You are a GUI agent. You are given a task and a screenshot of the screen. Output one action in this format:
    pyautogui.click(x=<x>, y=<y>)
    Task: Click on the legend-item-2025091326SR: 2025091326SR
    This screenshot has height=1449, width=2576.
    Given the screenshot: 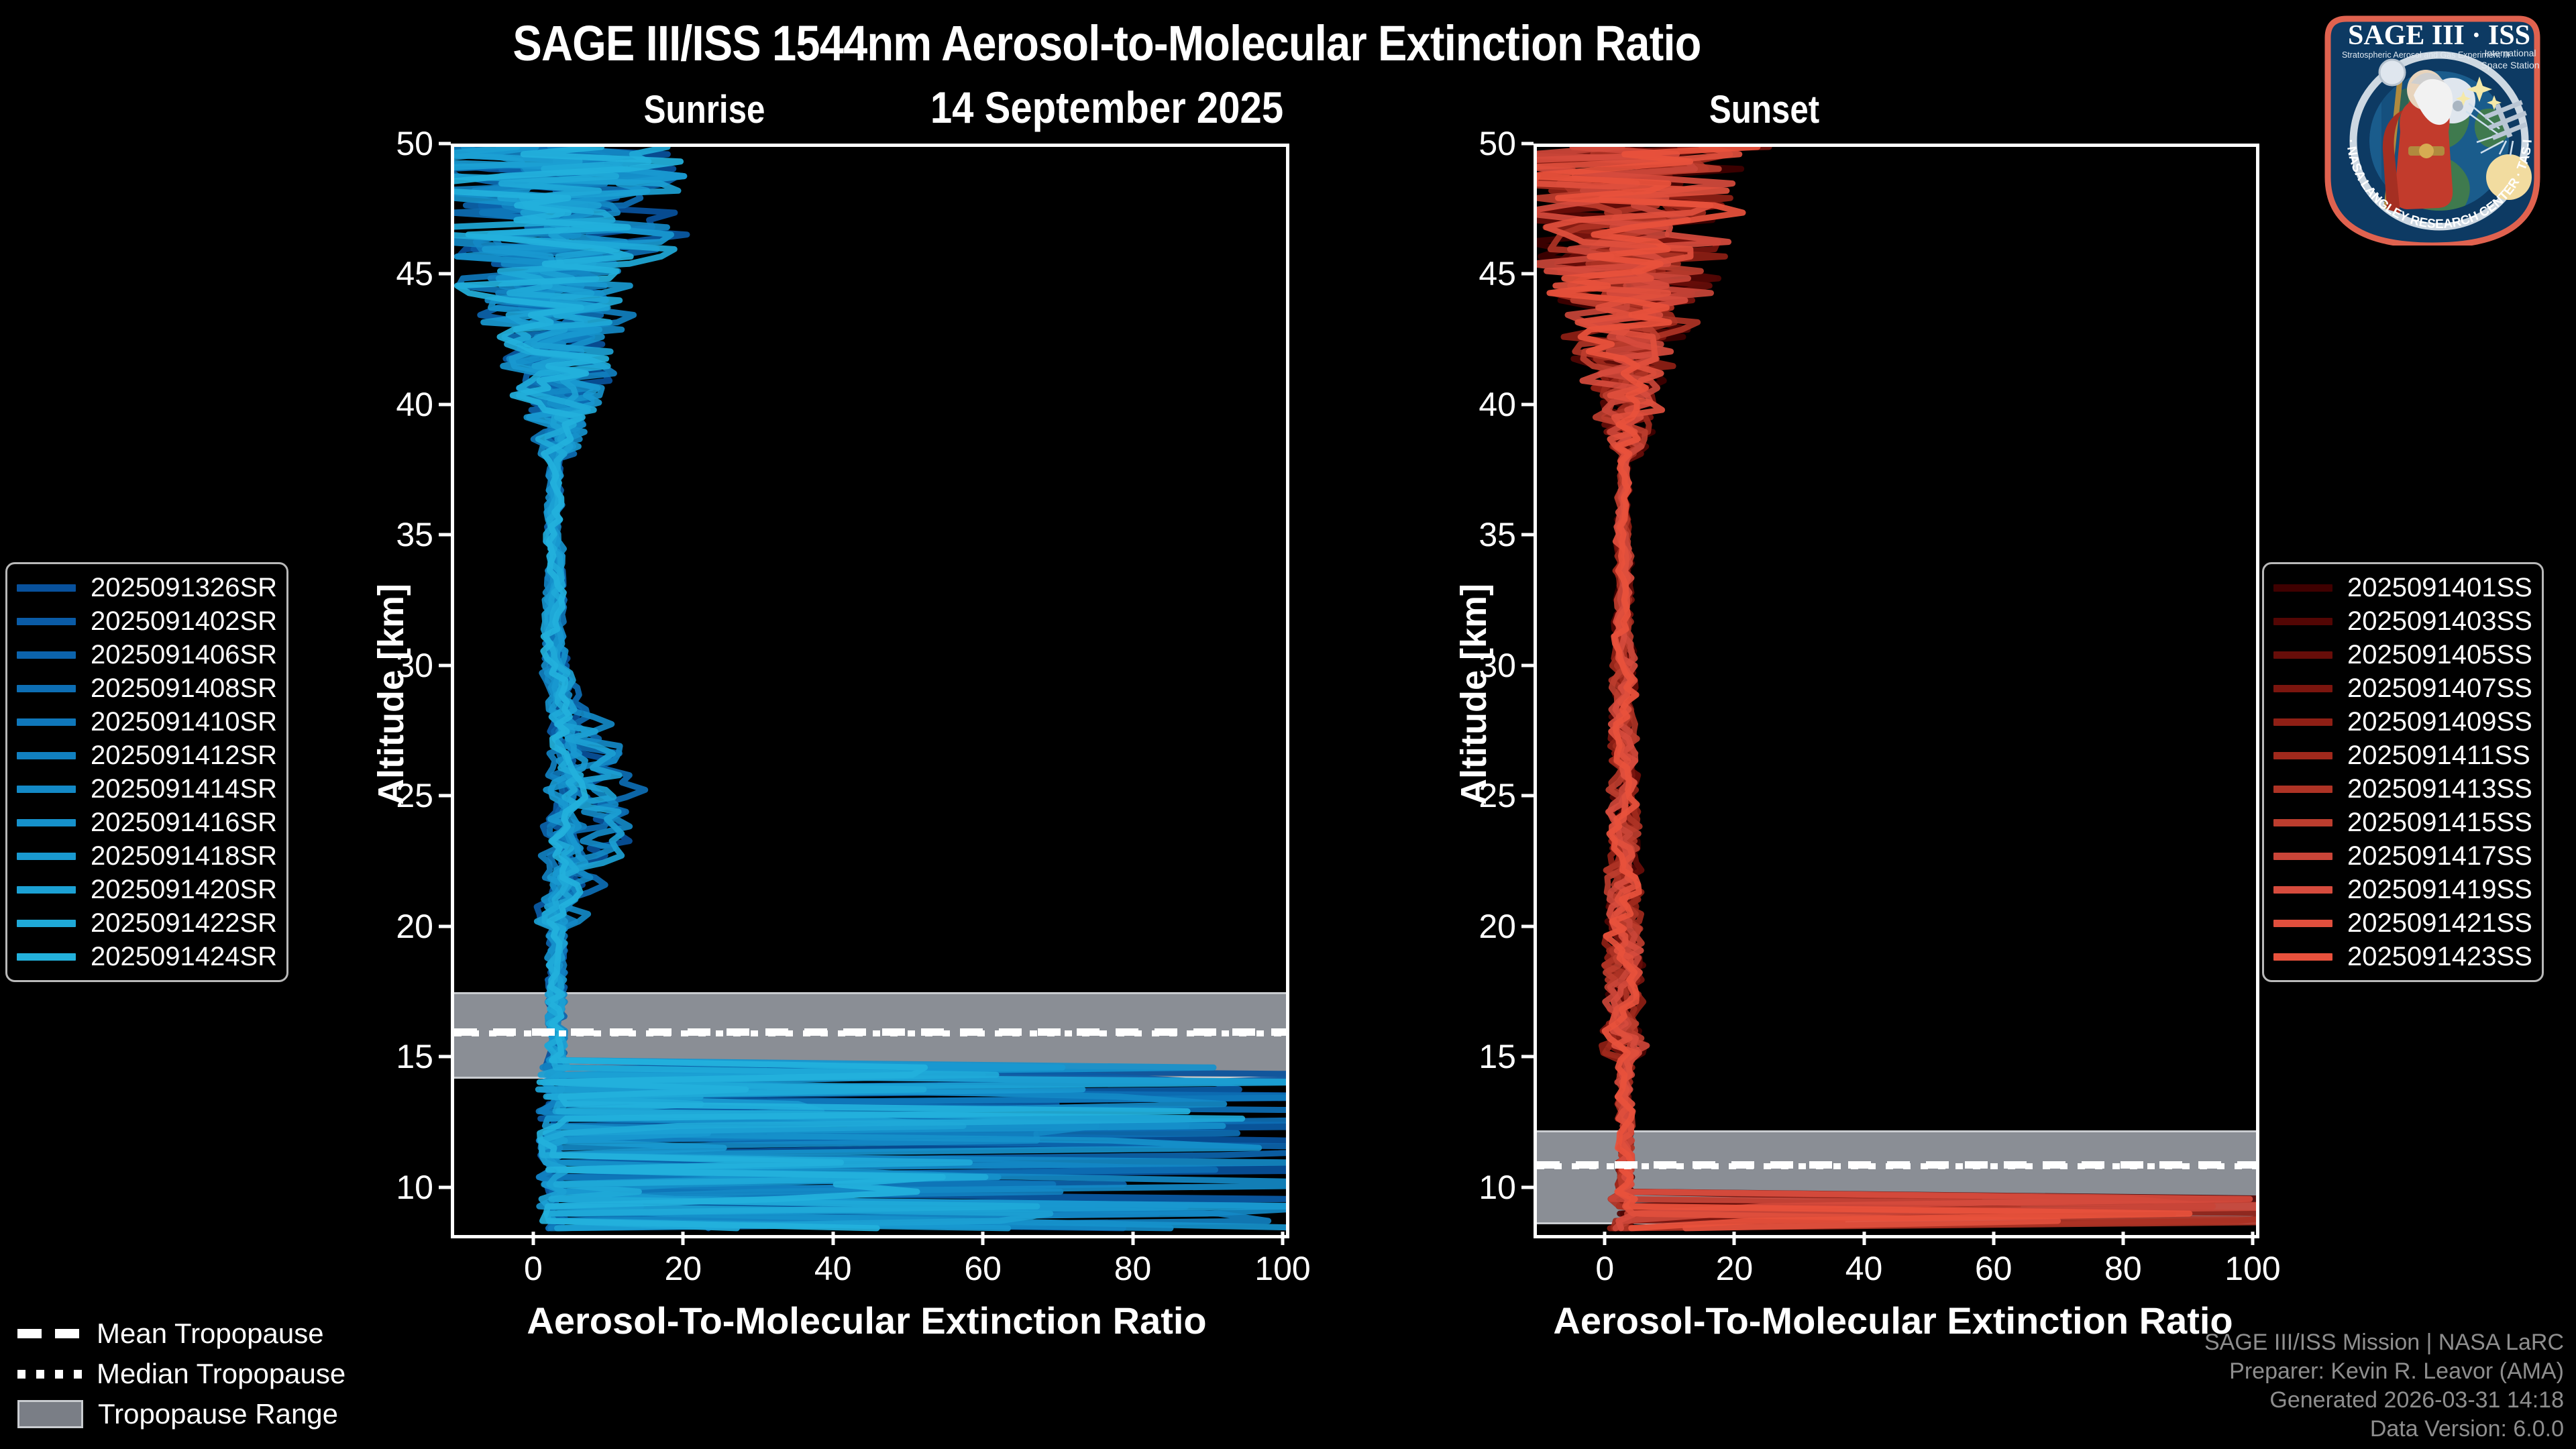 What is the action you would take?
    pyautogui.click(x=147, y=587)
    